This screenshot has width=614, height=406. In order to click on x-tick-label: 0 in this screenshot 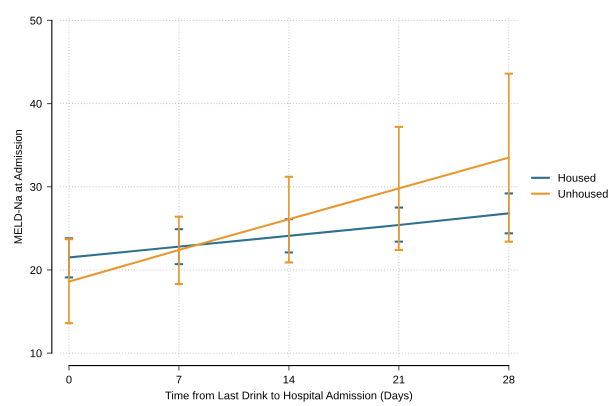, I will do `click(69, 380)`.